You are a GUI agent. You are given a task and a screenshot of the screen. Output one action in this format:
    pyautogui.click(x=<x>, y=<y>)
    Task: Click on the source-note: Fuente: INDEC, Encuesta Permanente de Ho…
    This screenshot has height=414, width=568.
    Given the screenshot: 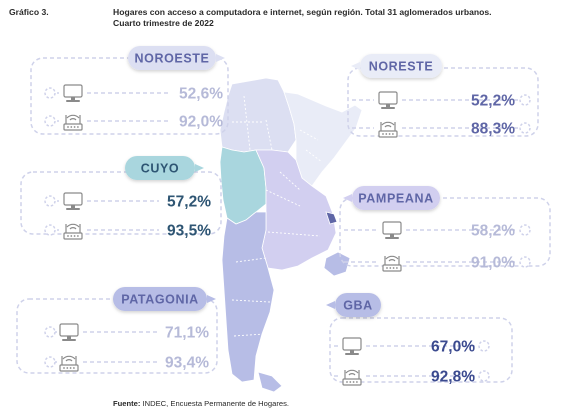 What is the action you would take?
    pyautogui.click(x=201, y=403)
    